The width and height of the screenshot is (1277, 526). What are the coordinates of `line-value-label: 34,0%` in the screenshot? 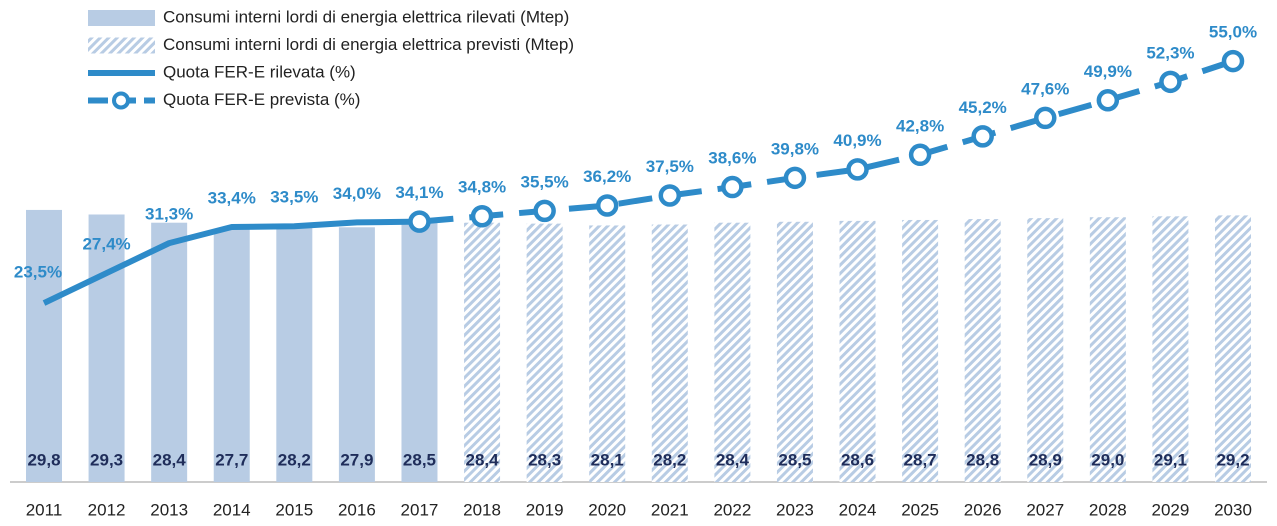 It's located at (357, 193).